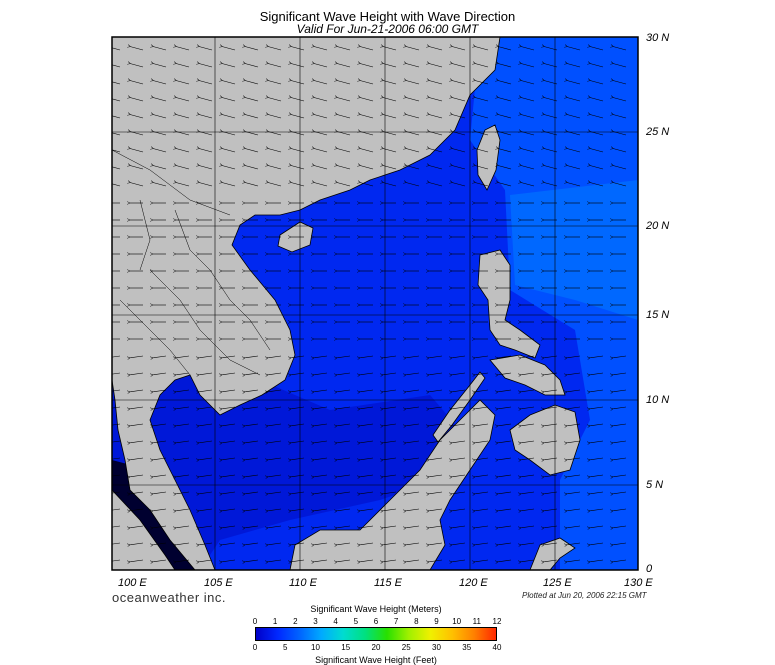 This screenshot has width=775, height=665. I want to click on brand-logo-text: oceanweather inc., so click(169, 597).